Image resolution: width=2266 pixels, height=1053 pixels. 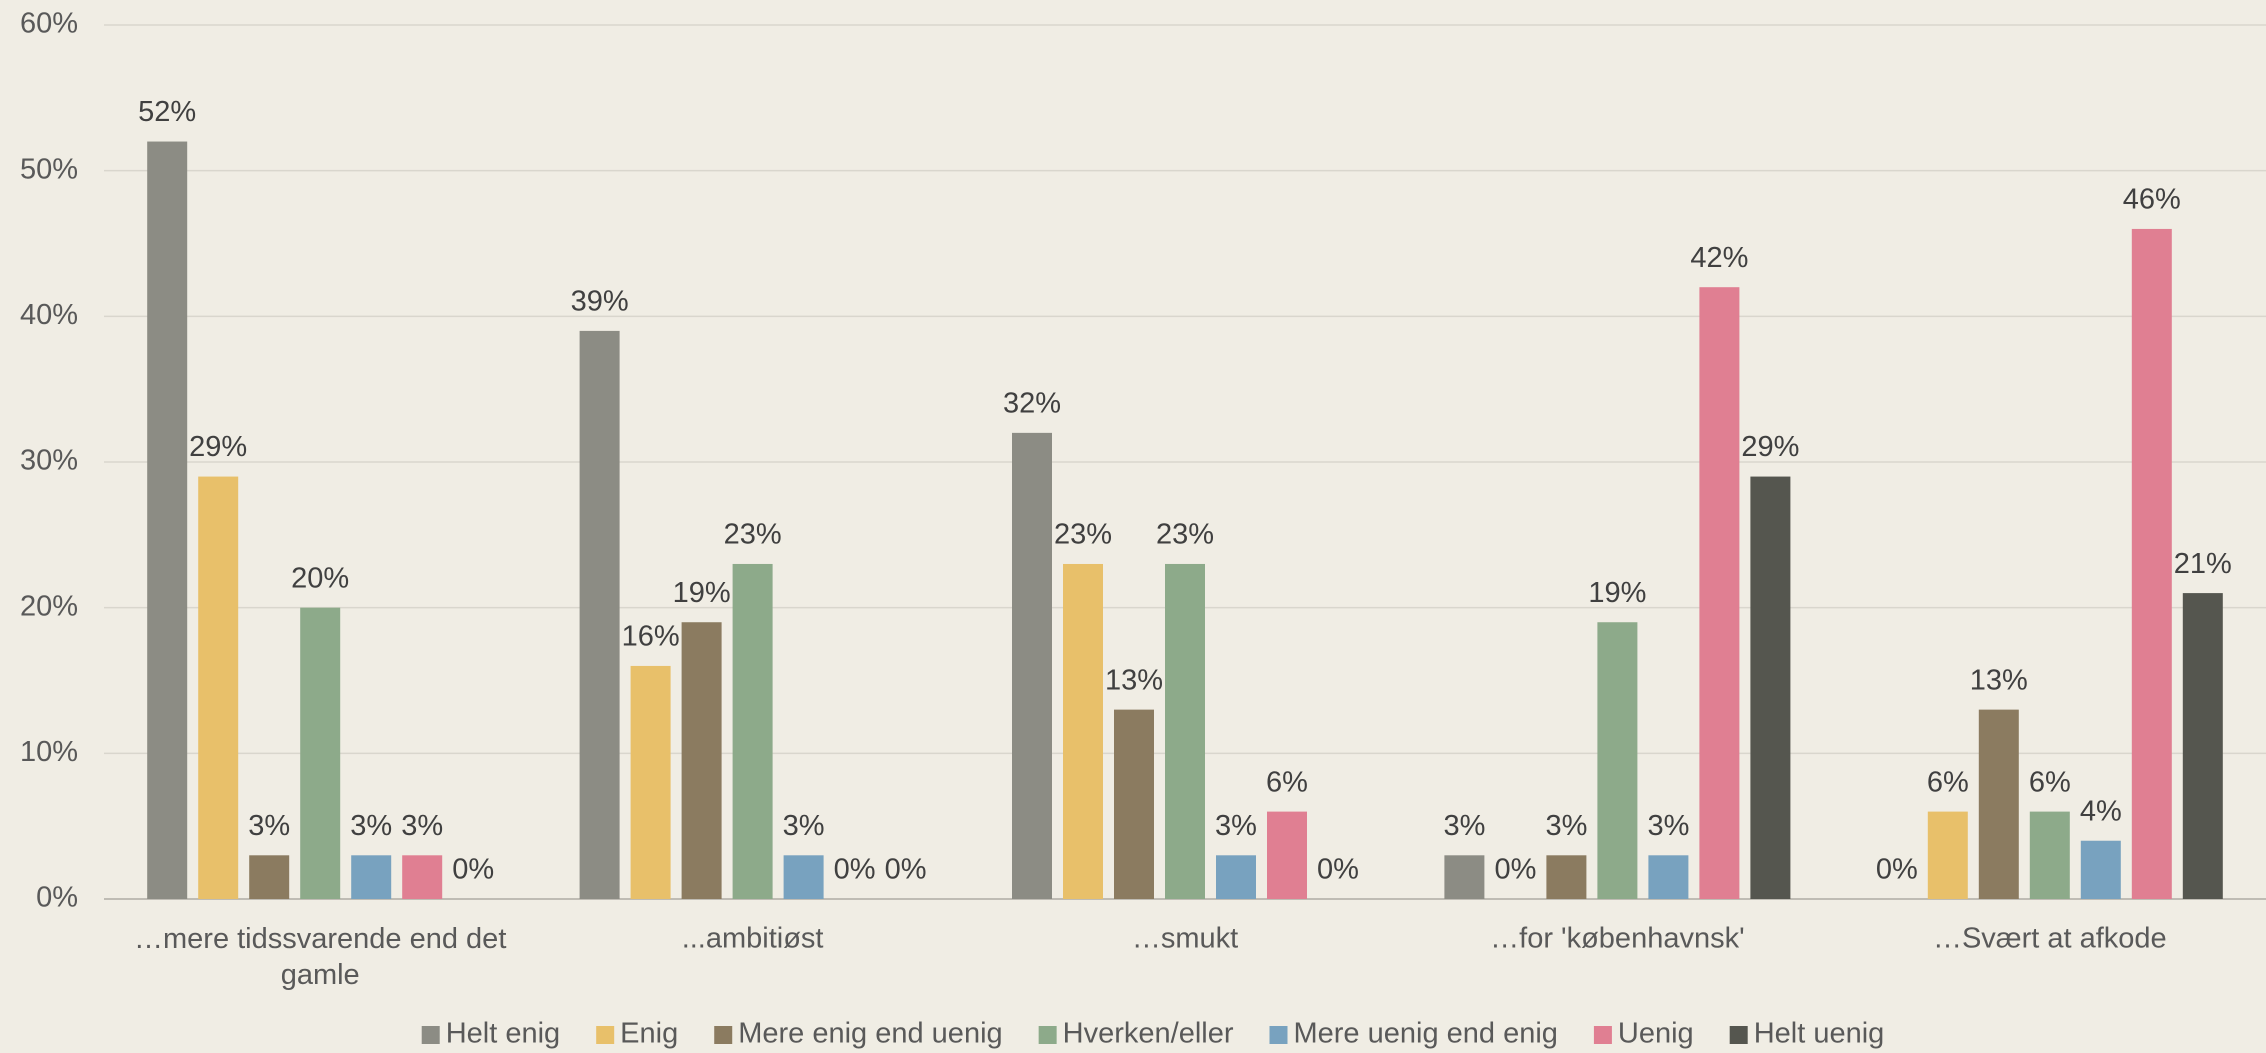 I want to click on legend-item: Mere enig end uenig, so click(x=858, y=1034).